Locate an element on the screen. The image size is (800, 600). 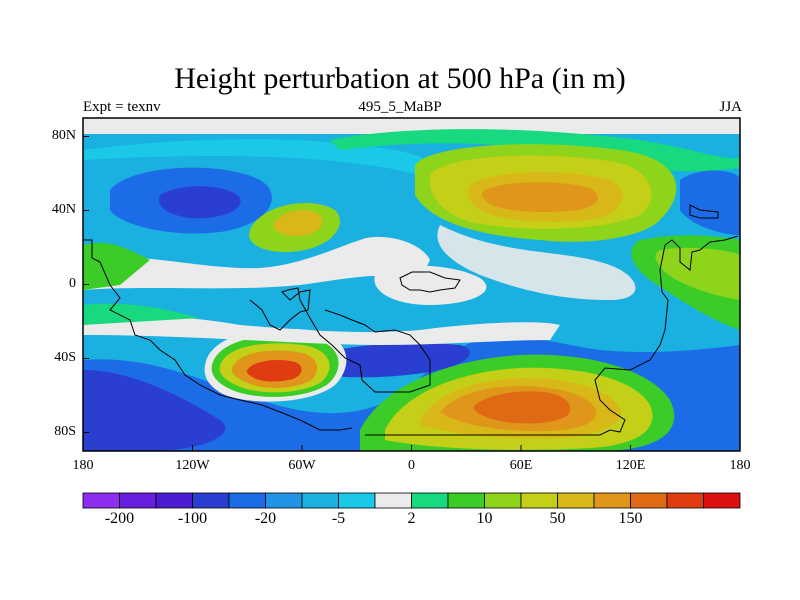
x-tick-label: 120E is located at coordinates (630, 465).